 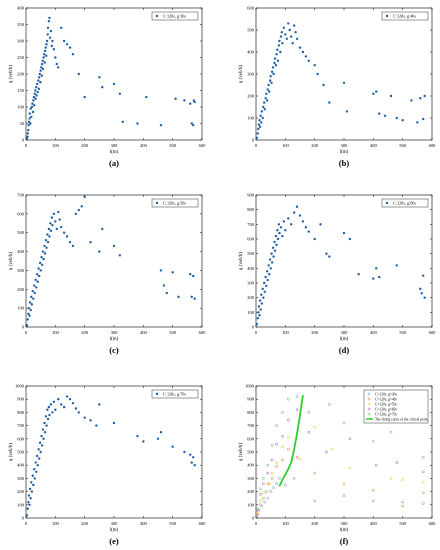 What do you see at coordinates (256, 145) in the screenshot?
I see `x-tick-label: 0` at bounding box center [256, 145].